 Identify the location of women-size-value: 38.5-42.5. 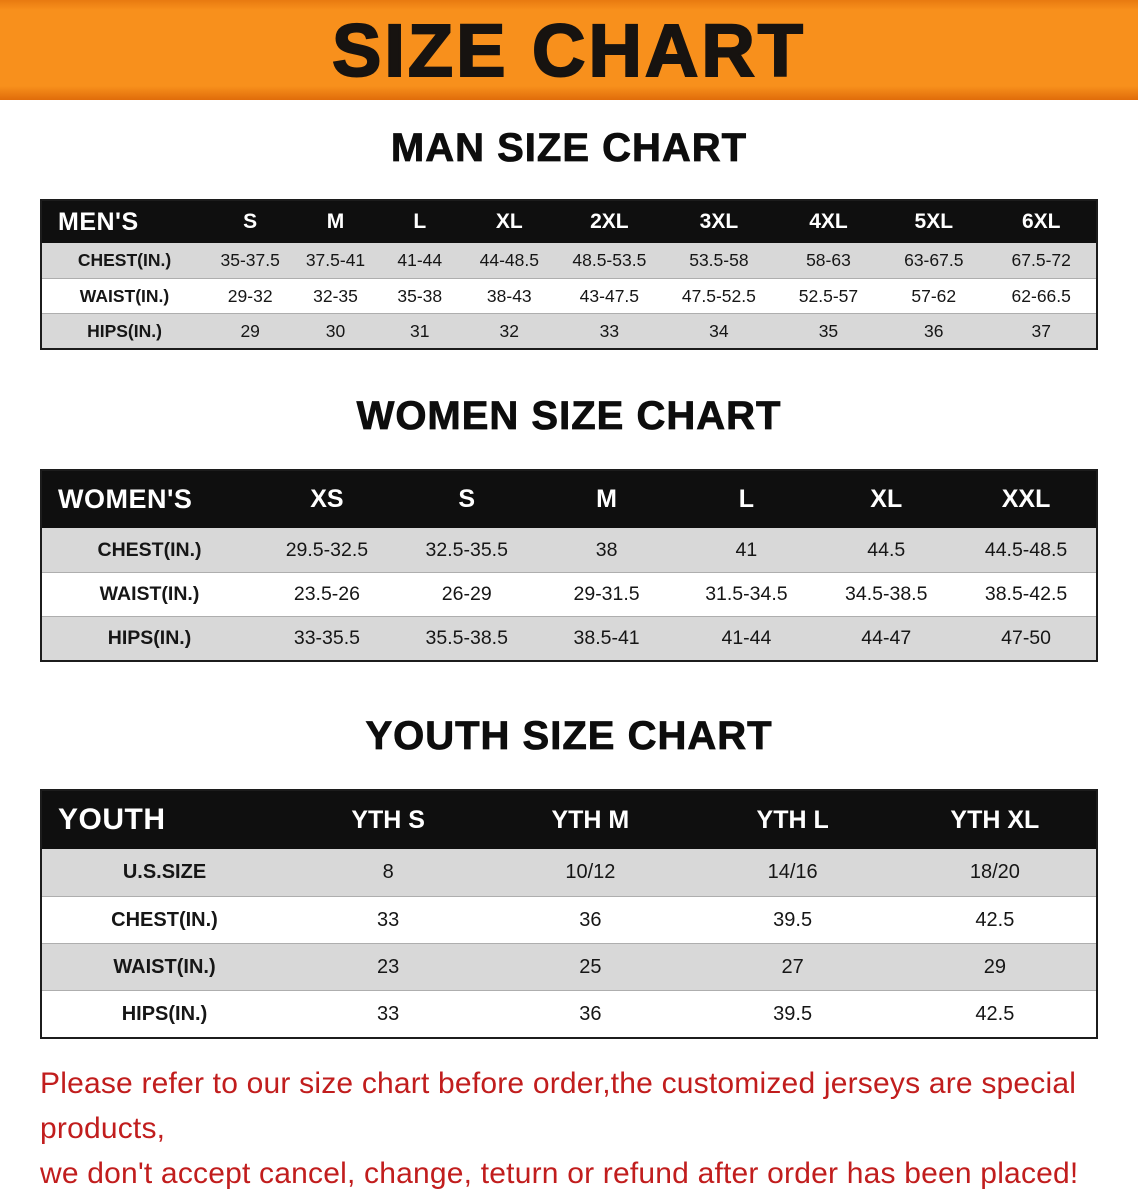
(1026, 594).